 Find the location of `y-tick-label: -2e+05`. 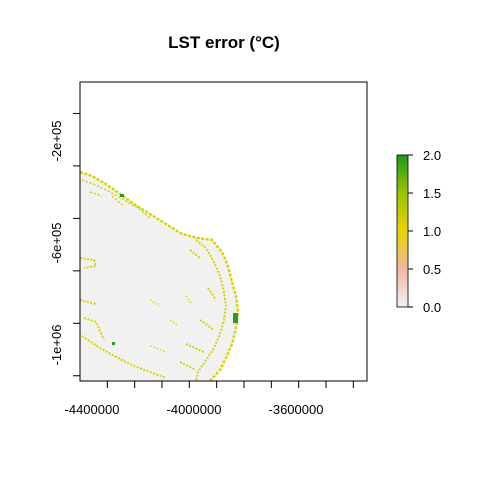

y-tick-label: -2e+05 is located at coordinates (56, 141).